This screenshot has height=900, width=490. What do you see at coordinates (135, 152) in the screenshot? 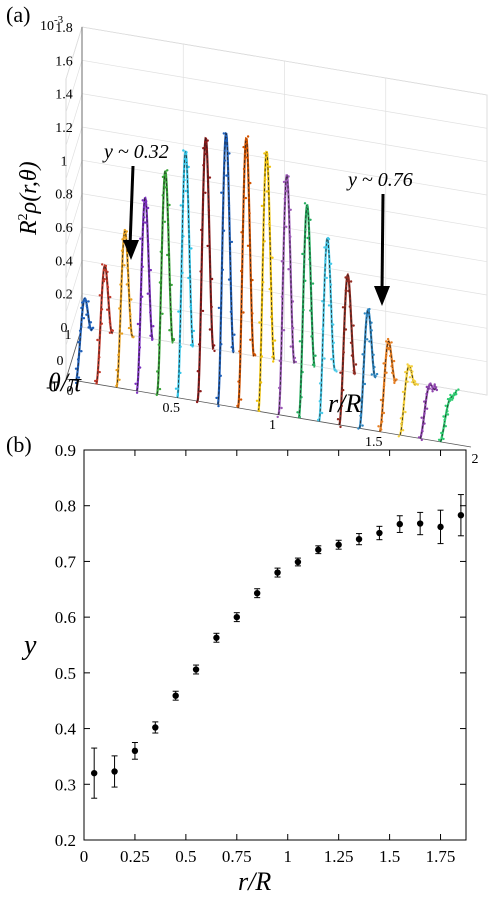
I see `annotation-left: y ~ 0.32` at bounding box center [135, 152].